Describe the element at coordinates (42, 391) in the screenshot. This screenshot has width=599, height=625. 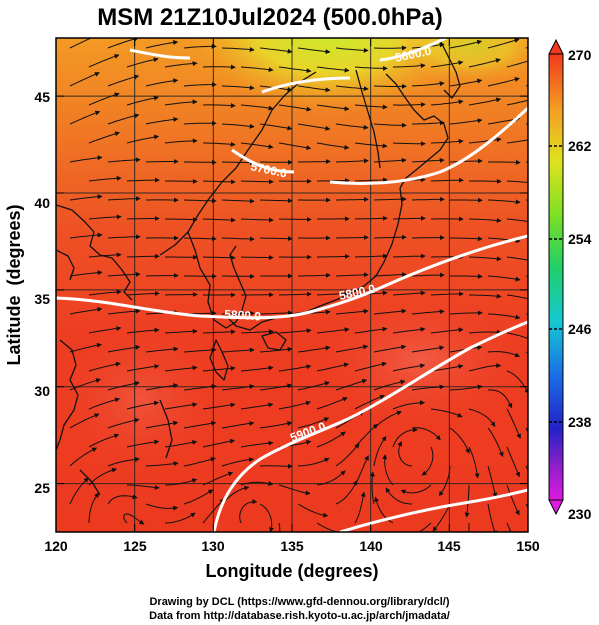
I see `y-tick-label: 30` at that location.